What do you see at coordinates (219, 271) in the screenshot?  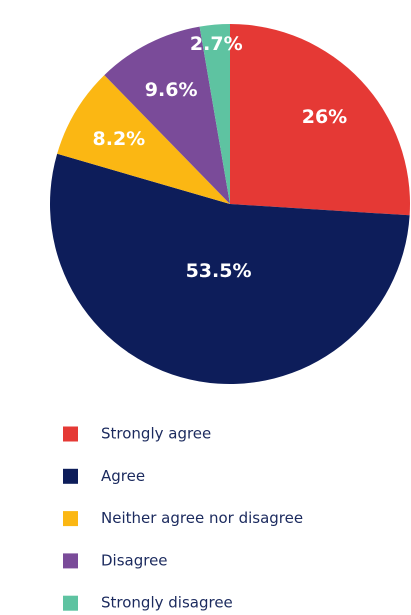 I see `value-label: 53.5%` at bounding box center [219, 271].